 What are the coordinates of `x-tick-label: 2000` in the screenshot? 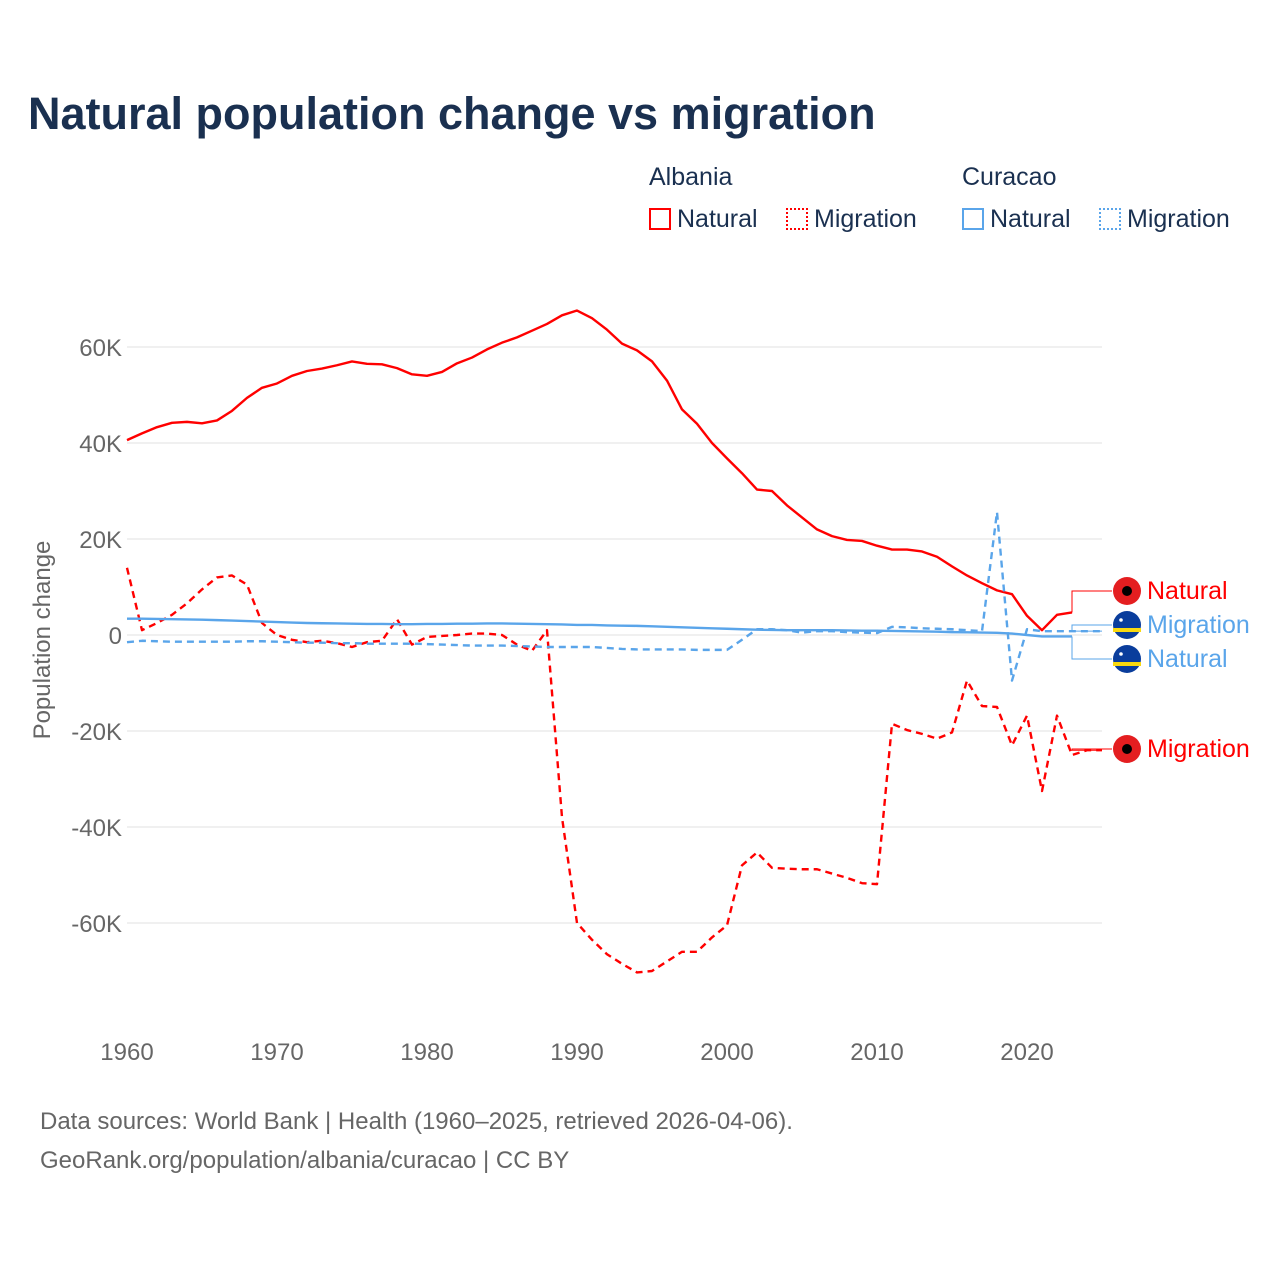 It's located at (726, 1052).